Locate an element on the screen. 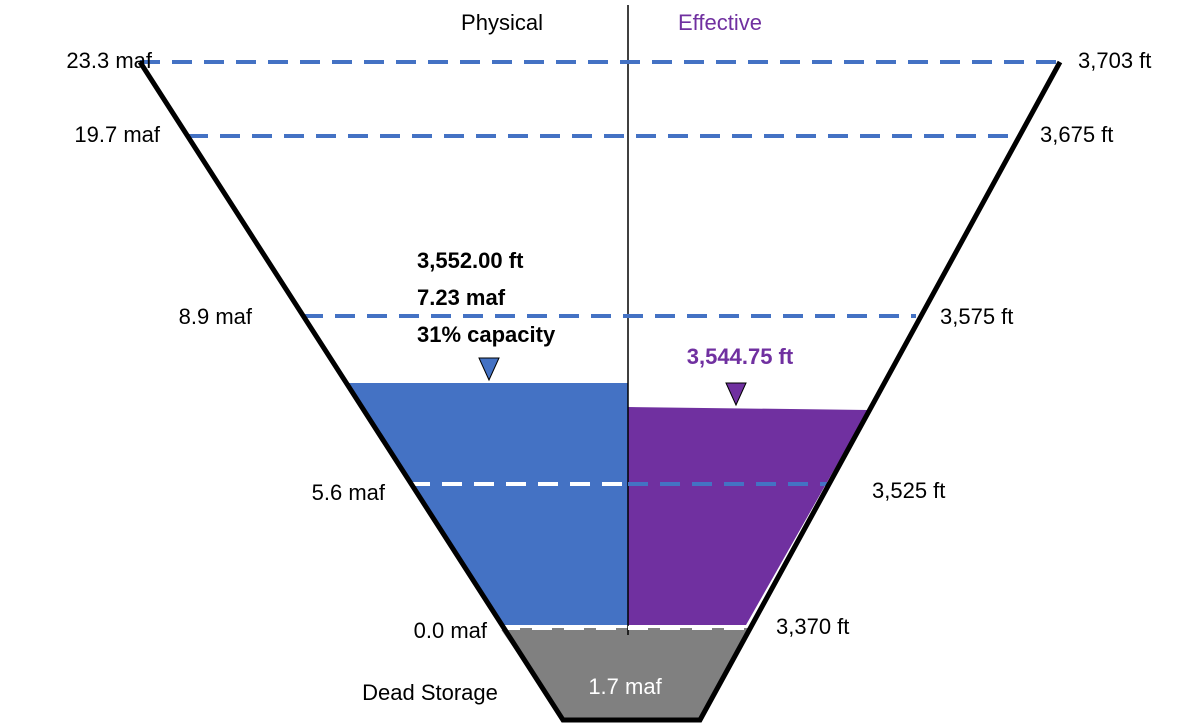  dead-storage-value: 1.7 maf is located at coordinates (625, 686).